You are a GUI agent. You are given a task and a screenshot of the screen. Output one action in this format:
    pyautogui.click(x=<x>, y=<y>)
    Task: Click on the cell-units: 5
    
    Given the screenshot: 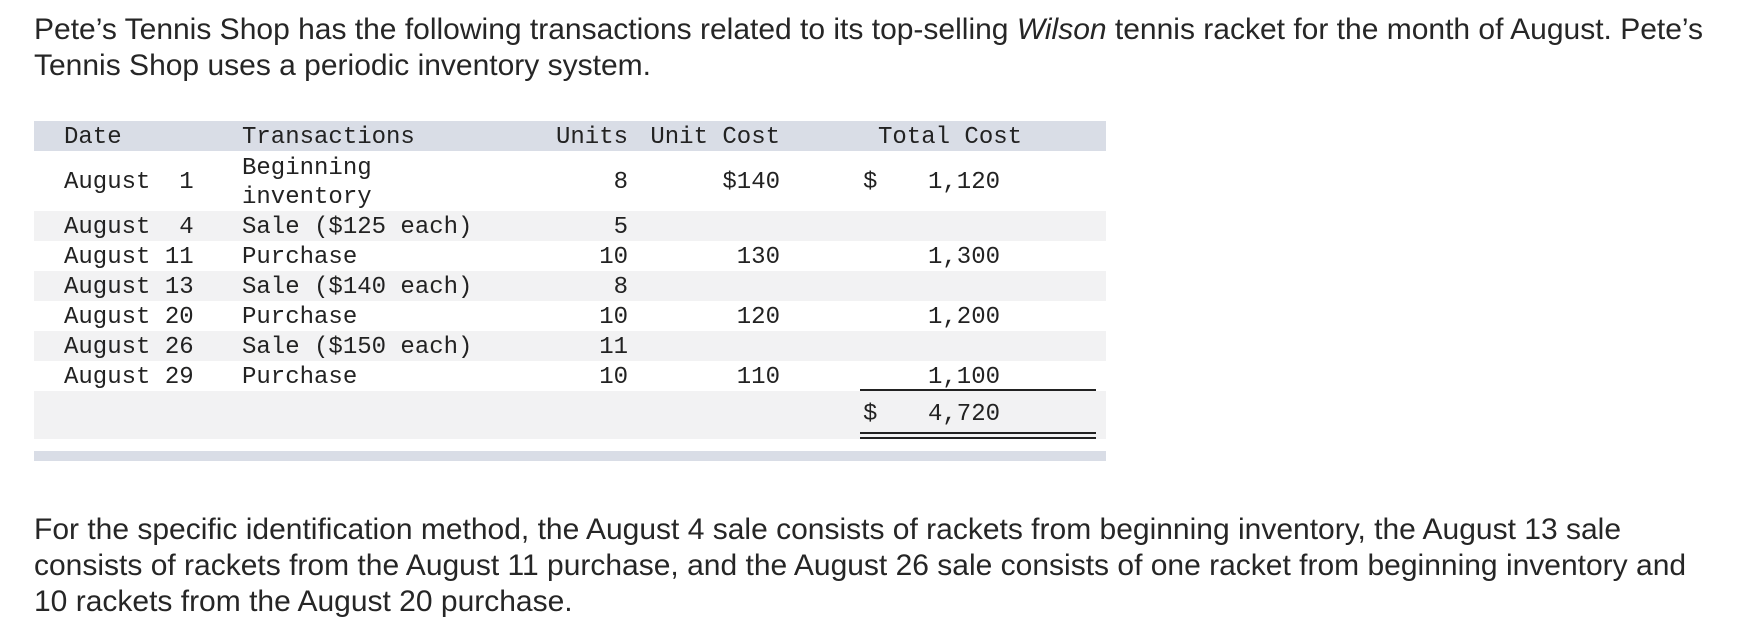 What is the action you would take?
    pyautogui.click(x=620, y=227)
    